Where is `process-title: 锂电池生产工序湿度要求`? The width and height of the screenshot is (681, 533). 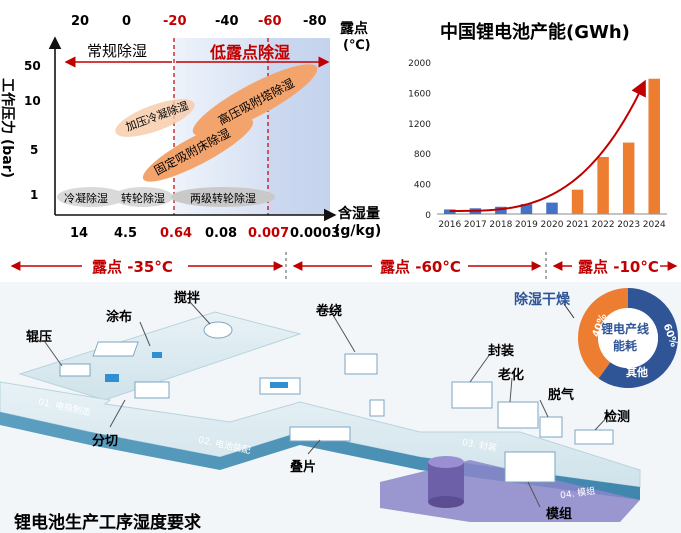
process-title: 锂电池生产工序湿度要求 is located at coordinates (107, 523).